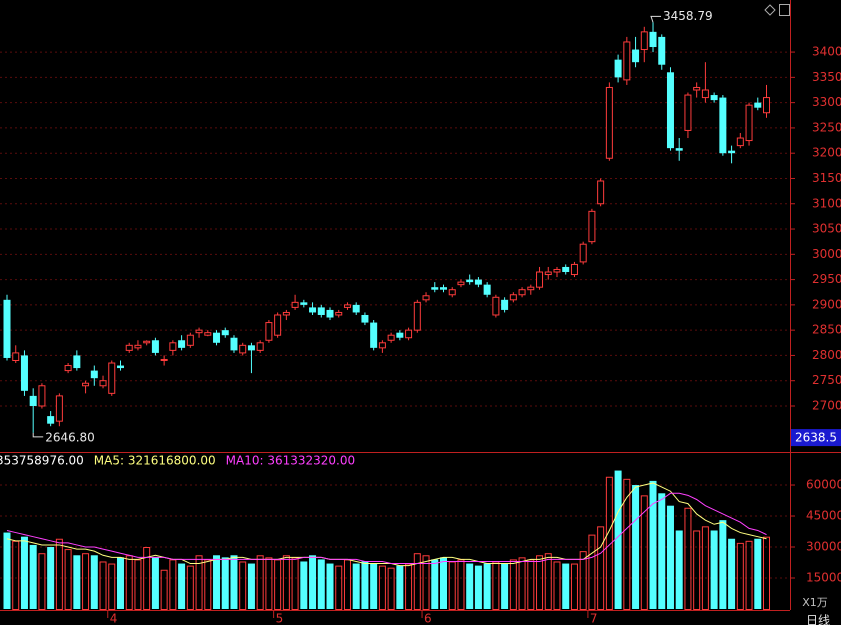 The height and width of the screenshot is (625, 841). What do you see at coordinates (826, 77) in the screenshot?
I see `y-tick-label: 3350` at bounding box center [826, 77].